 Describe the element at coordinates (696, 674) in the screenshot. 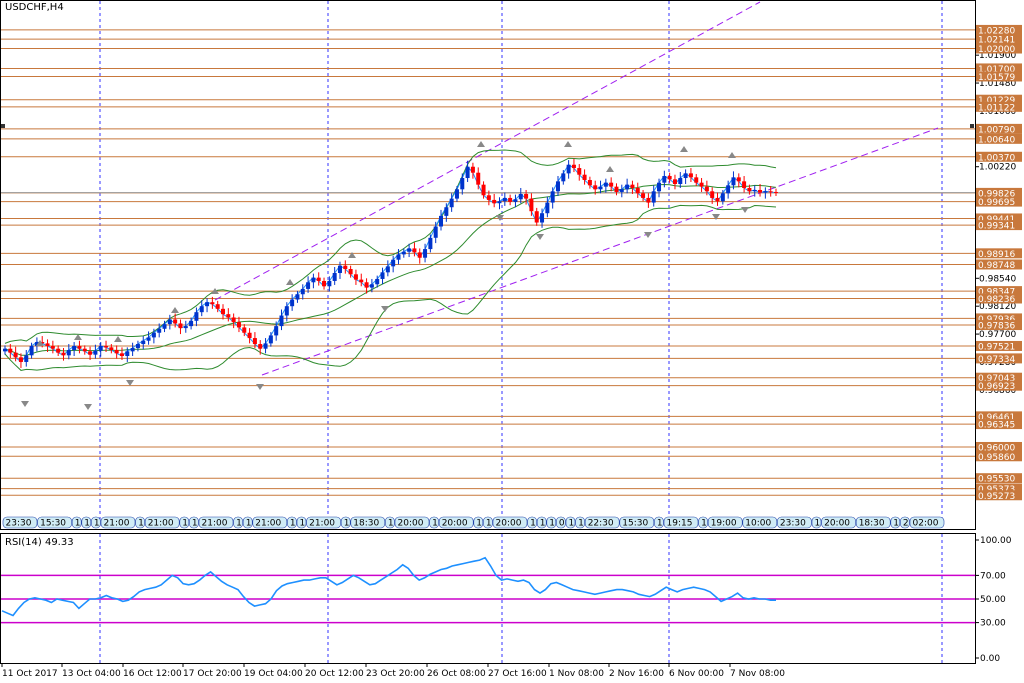

I see `time-tick-label: 6 Nov 00:00` at that location.